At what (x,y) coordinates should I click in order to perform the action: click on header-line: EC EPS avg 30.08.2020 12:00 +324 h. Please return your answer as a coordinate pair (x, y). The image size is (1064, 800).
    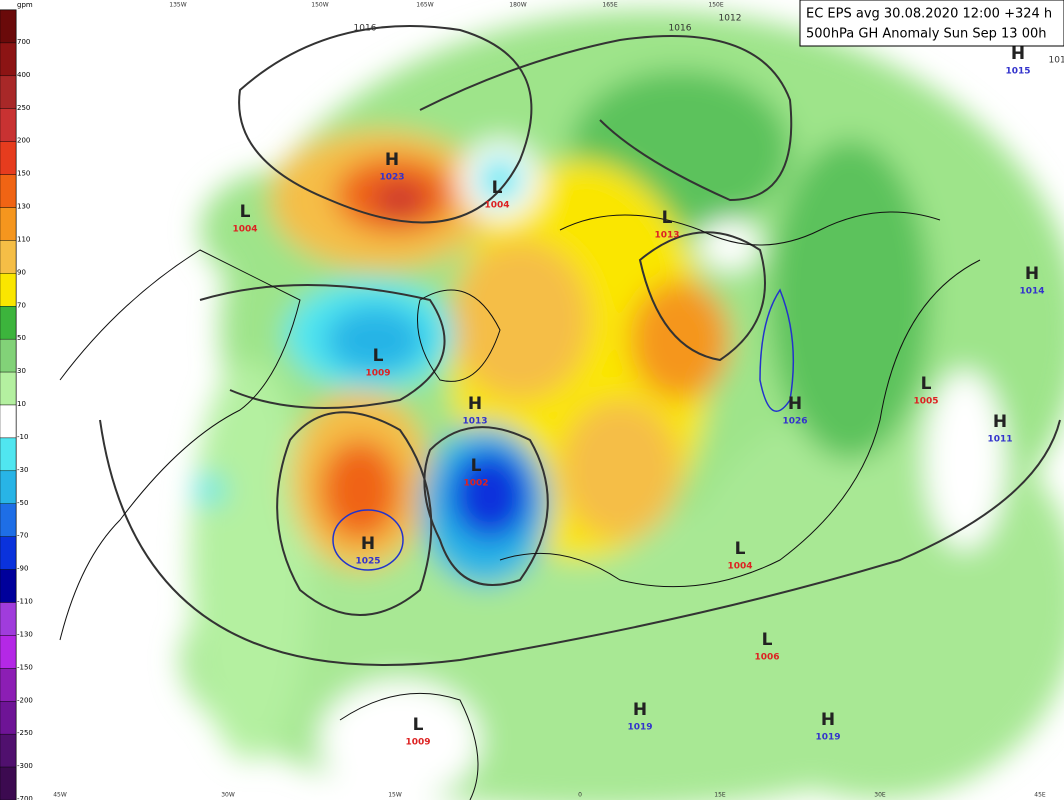
    Looking at the image, I should click on (929, 14).